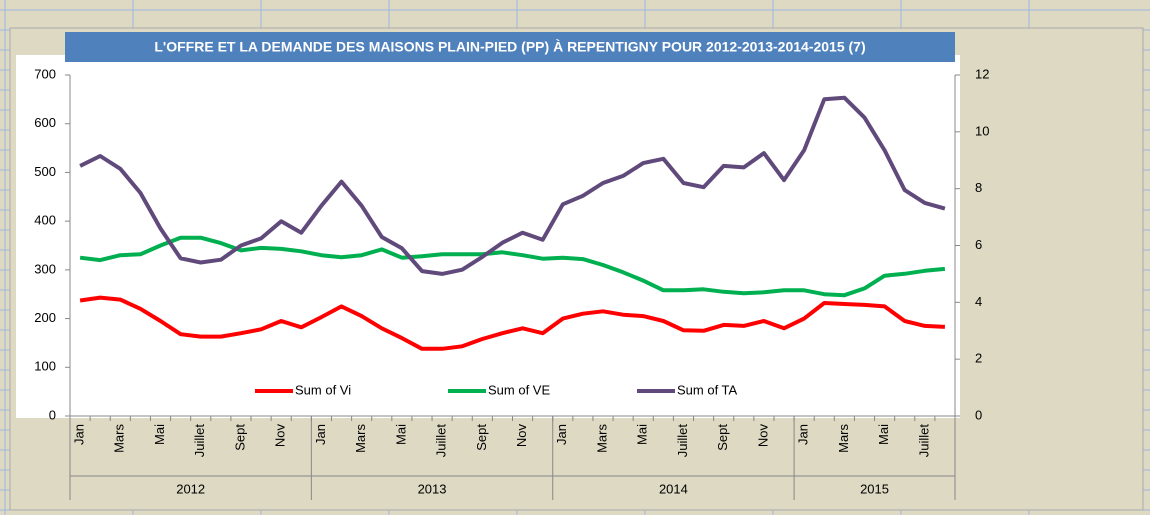 The image size is (1150, 515). Describe the element at coordinates (978, 358) in the screenshot. I see `y2-tick-label: 2` at that location.